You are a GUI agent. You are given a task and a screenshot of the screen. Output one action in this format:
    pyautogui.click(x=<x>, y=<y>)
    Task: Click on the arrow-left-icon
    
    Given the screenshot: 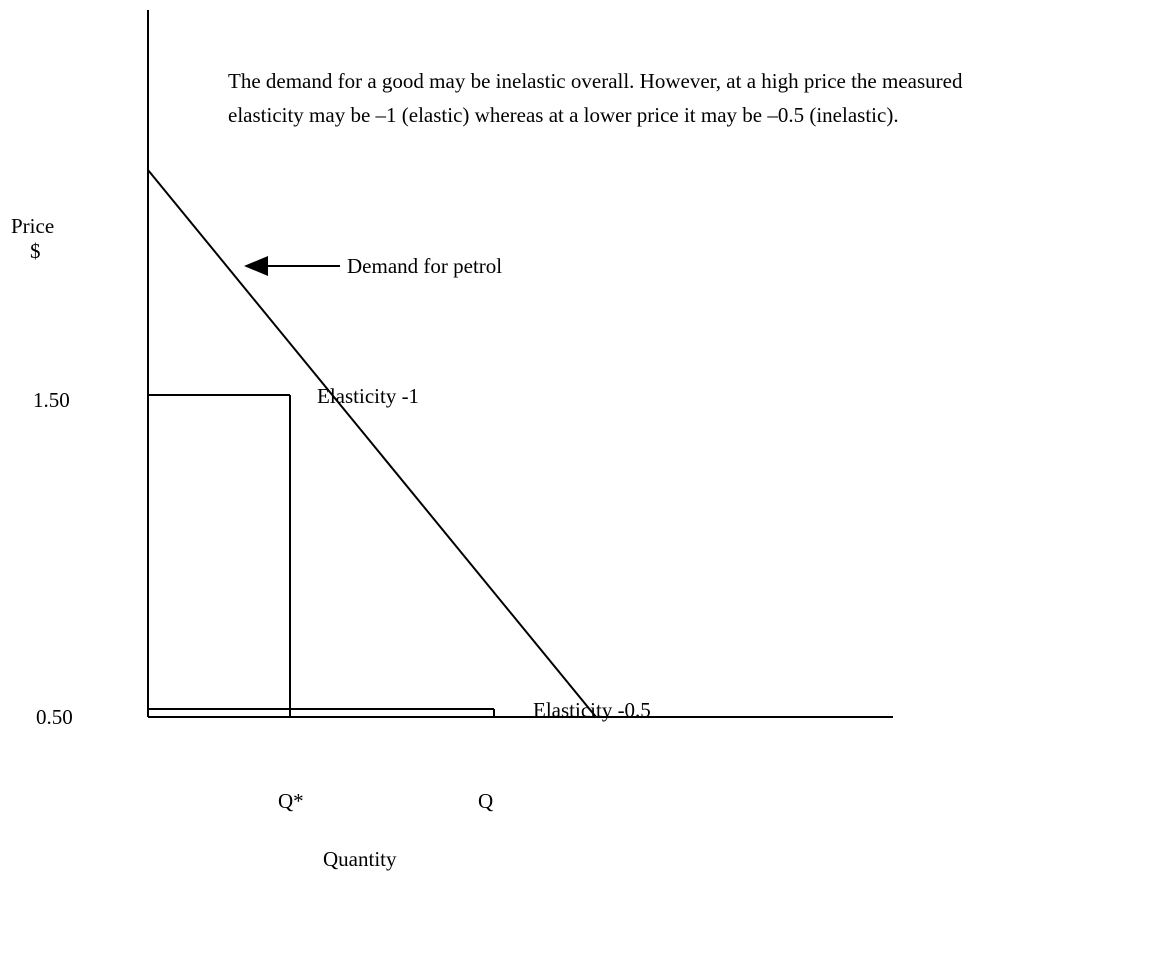 What is the action you would take?
    pyautogui.click(x=256, y=266)
    